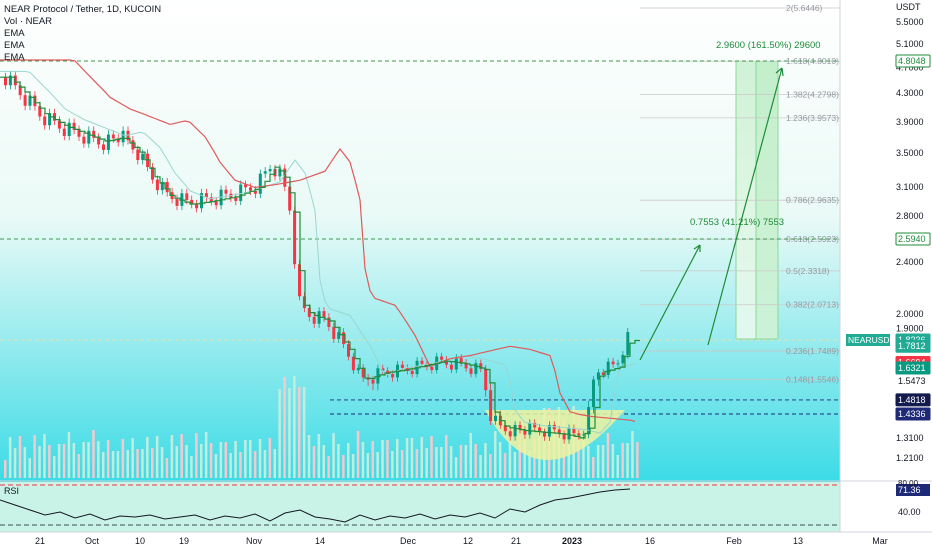 The width and height of the screenshot is (932, 555). Describe the element at coordinates (910, 122) in the screenshot. I see `price-tick-label: 3.9000` at that location.